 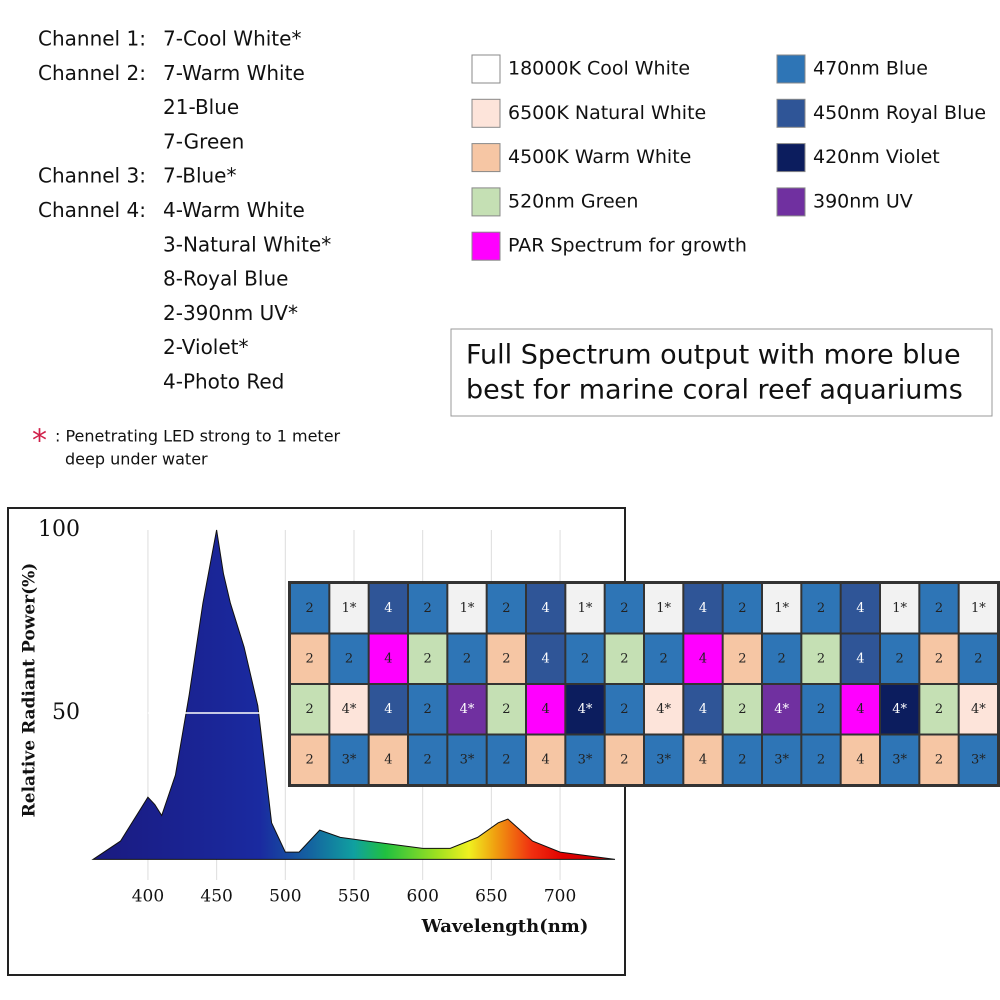 I want to click on channel-name: Channel 4:, so click(x=92, y=210).